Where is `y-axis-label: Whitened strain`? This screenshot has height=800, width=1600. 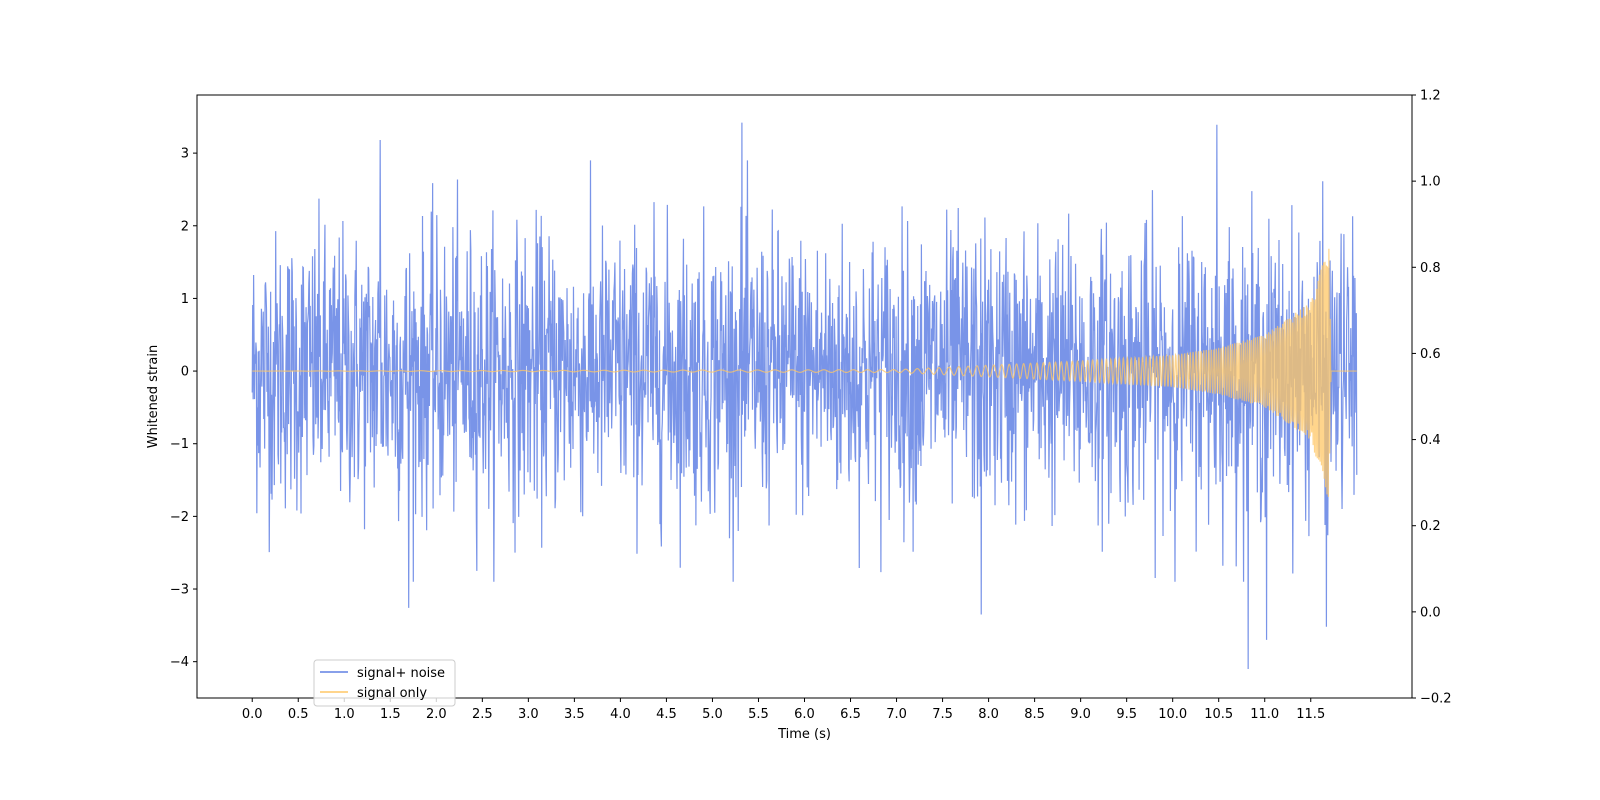 y-axis-label: Whitened strain is located at coordinates (153, 396).